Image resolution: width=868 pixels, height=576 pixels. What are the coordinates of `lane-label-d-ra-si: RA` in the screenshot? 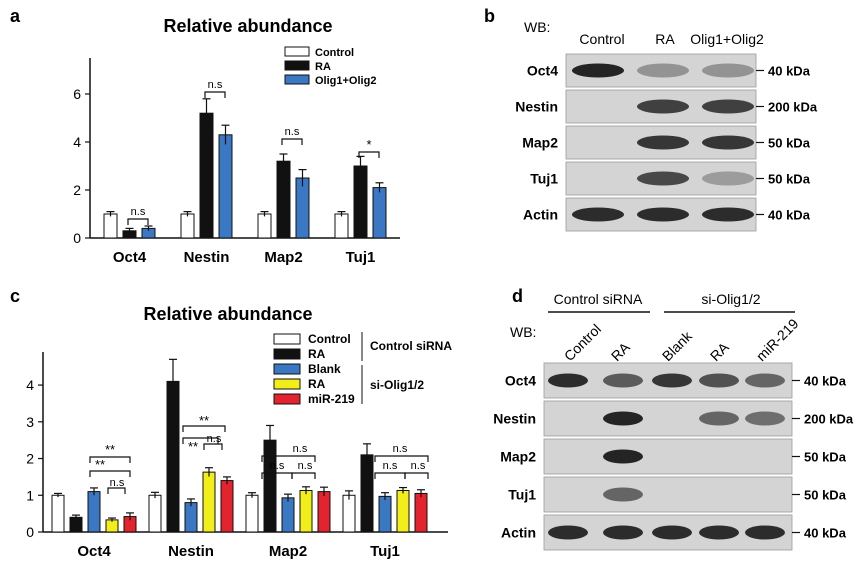 It's located at (720, 352).